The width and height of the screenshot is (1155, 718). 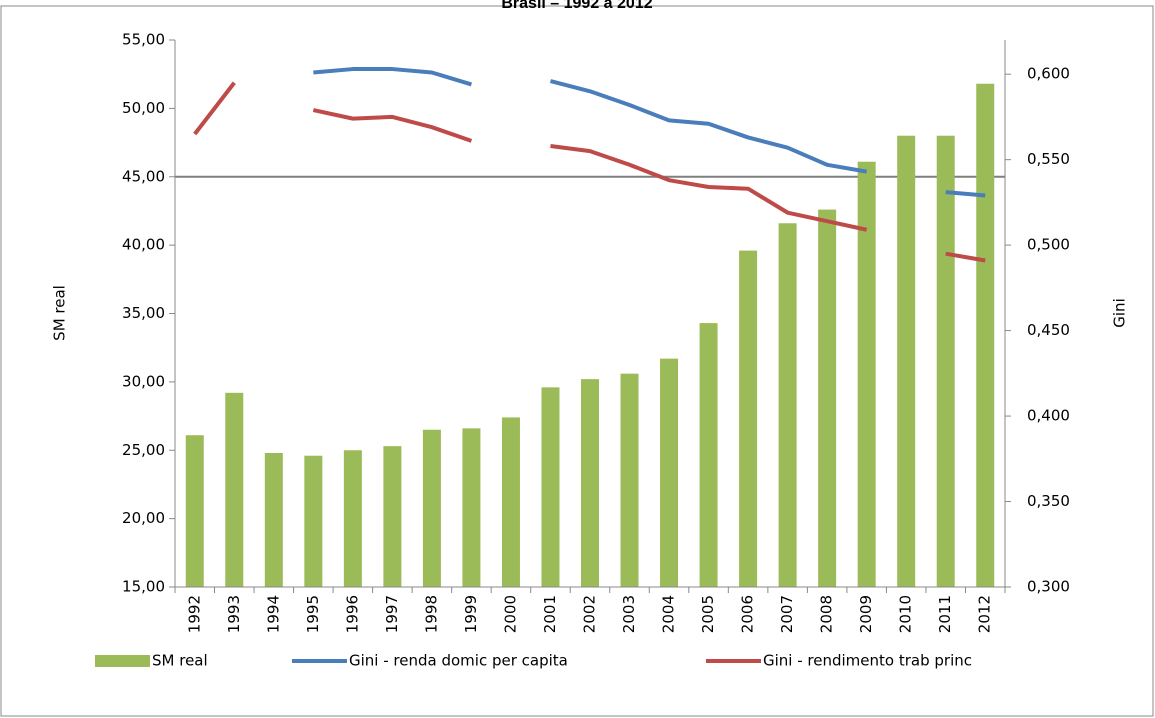 I want to click on x-tick-label: 1996, so click(x=352, y=614).